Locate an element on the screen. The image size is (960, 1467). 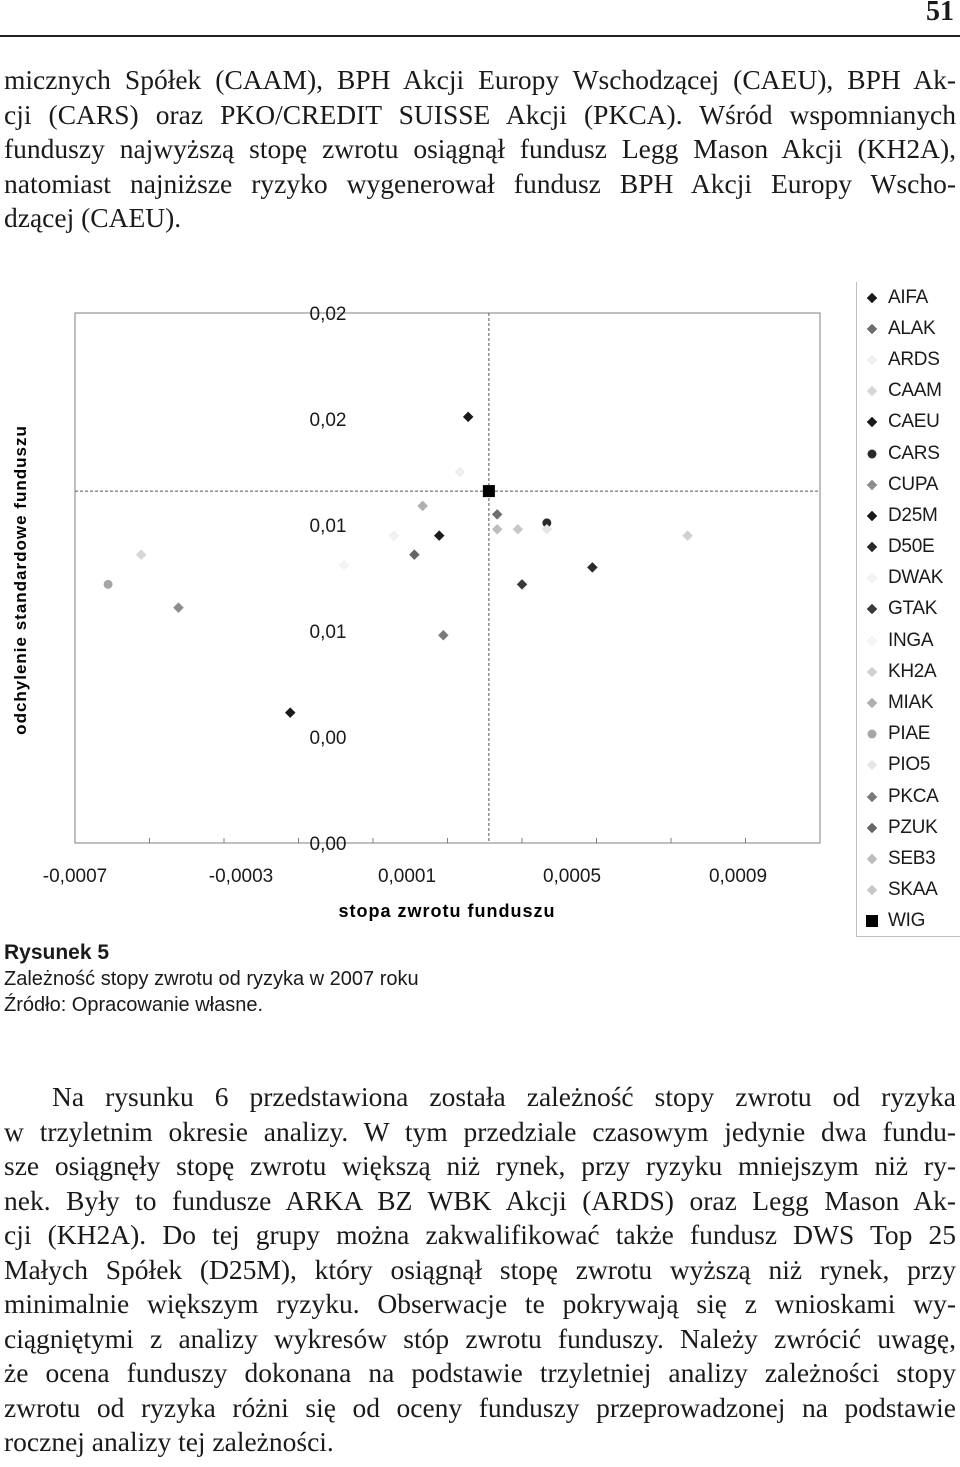
legend-label: ALAK is located at coordinates (912, 328).